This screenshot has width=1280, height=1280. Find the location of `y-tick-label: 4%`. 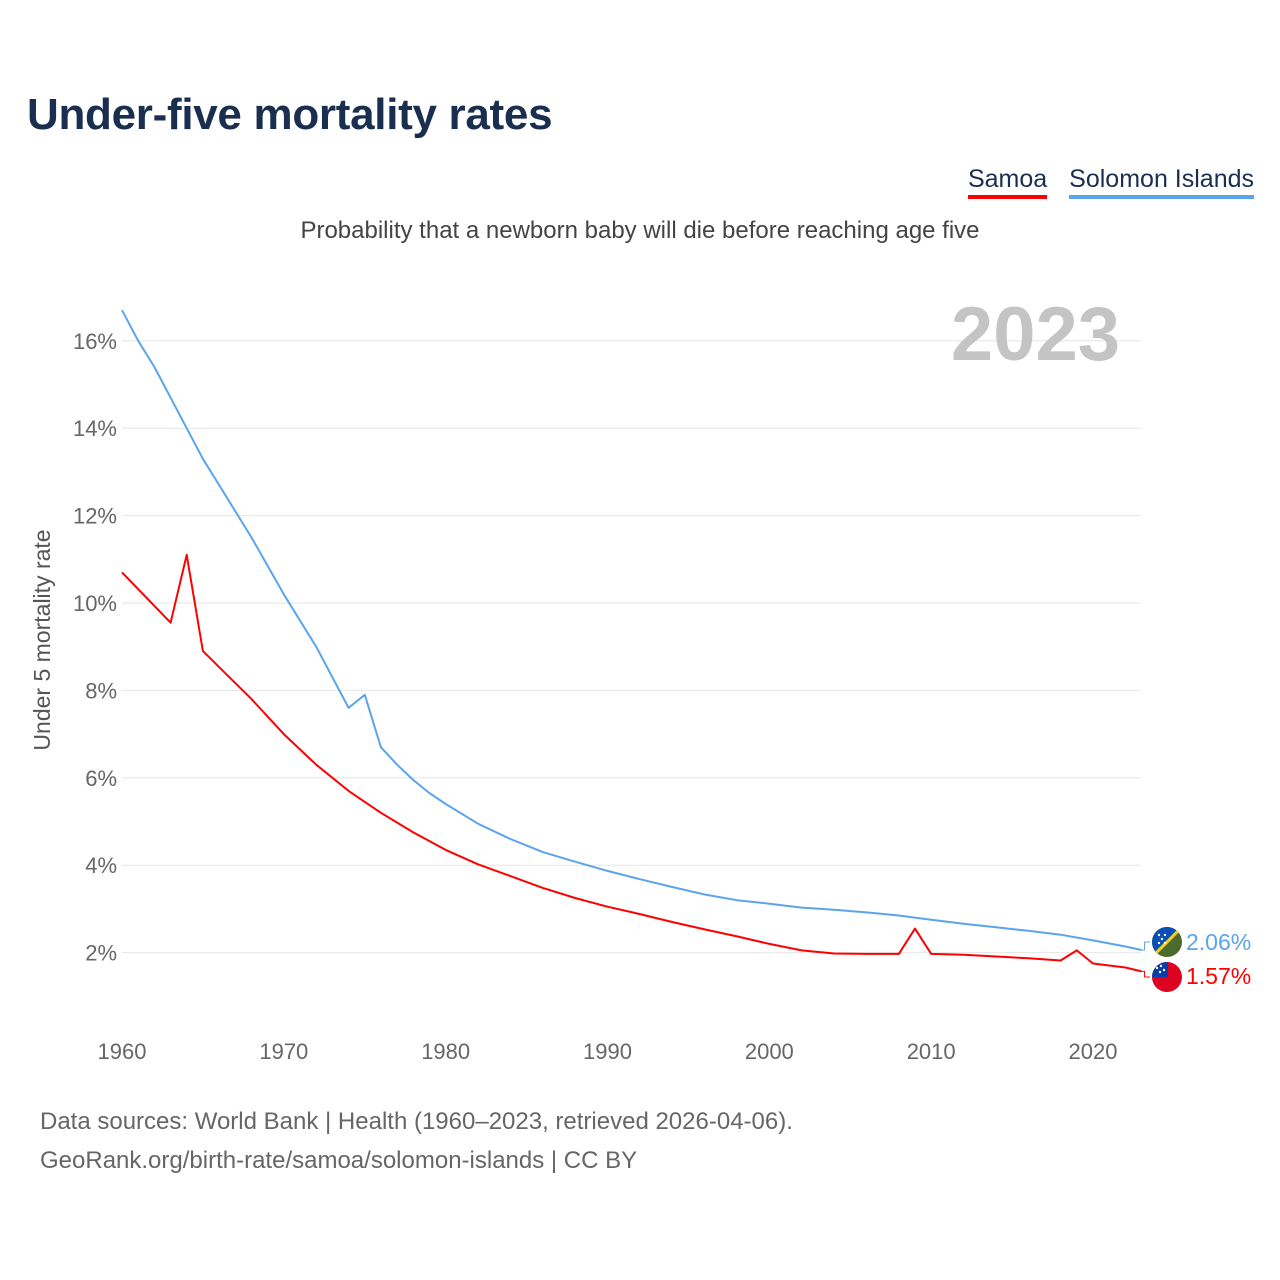

y-tick-label: 4% is located at coordinates (101, 865).